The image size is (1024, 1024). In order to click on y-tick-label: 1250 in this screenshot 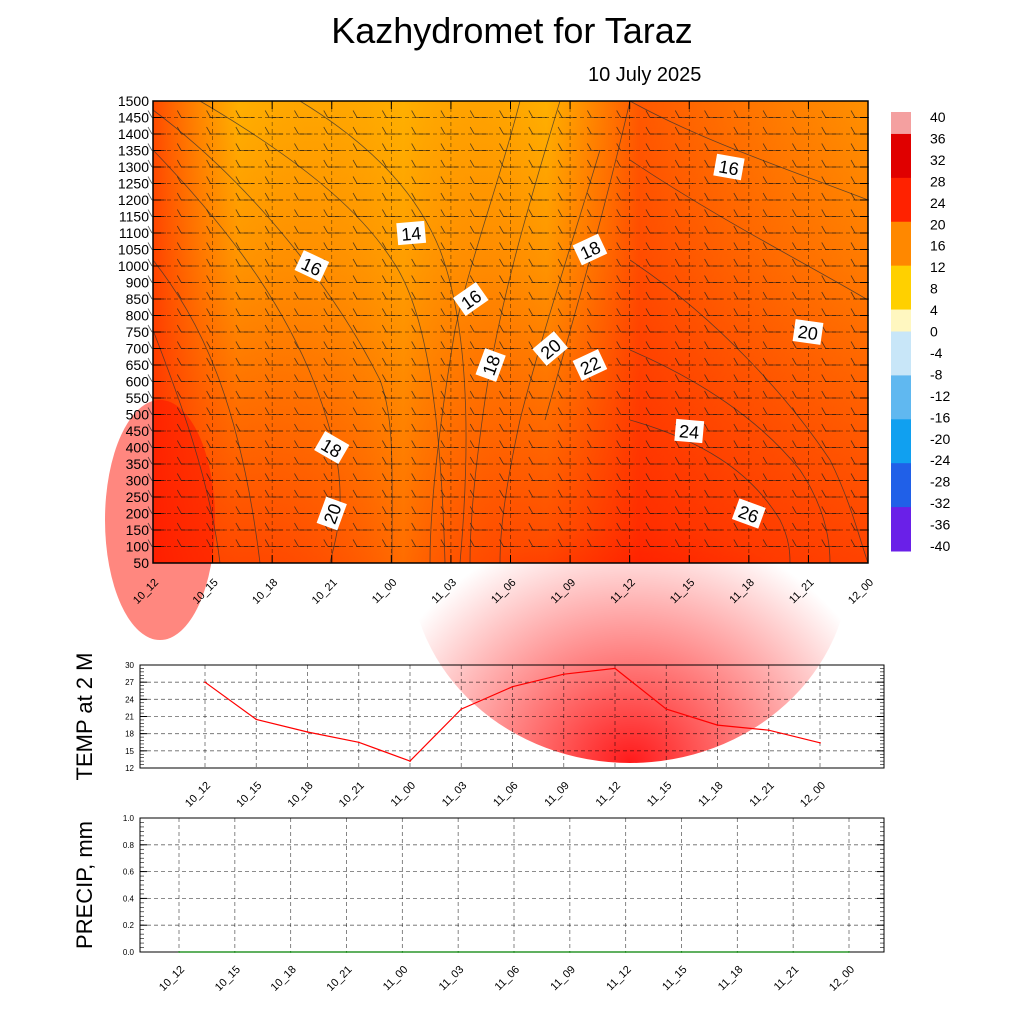, I will do `click(133, 184)`.